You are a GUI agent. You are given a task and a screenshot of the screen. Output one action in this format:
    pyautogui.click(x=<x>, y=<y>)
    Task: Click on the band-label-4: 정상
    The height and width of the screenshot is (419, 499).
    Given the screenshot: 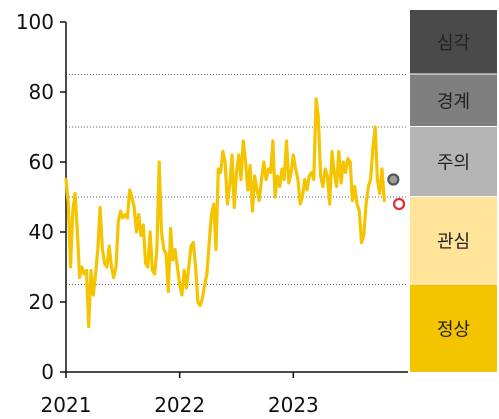 What is the action you would take?
    pyautogui.click(x=453, y=329)
    